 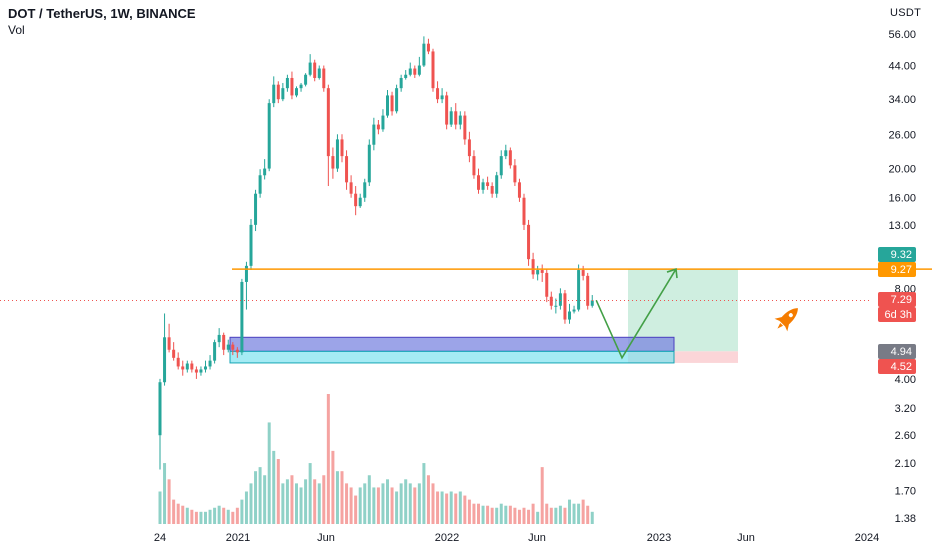 What do you see at coordinates (516, 538) in the screenshot?
I see `time-axis: 24 2021 Jun 2022 Jun 2023 Jun 2024` at bounding box center [516, 538].